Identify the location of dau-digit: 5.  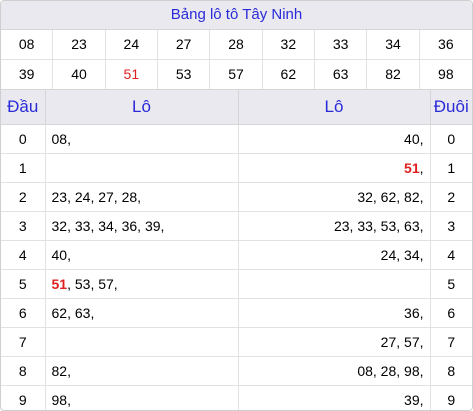
(23, 284).